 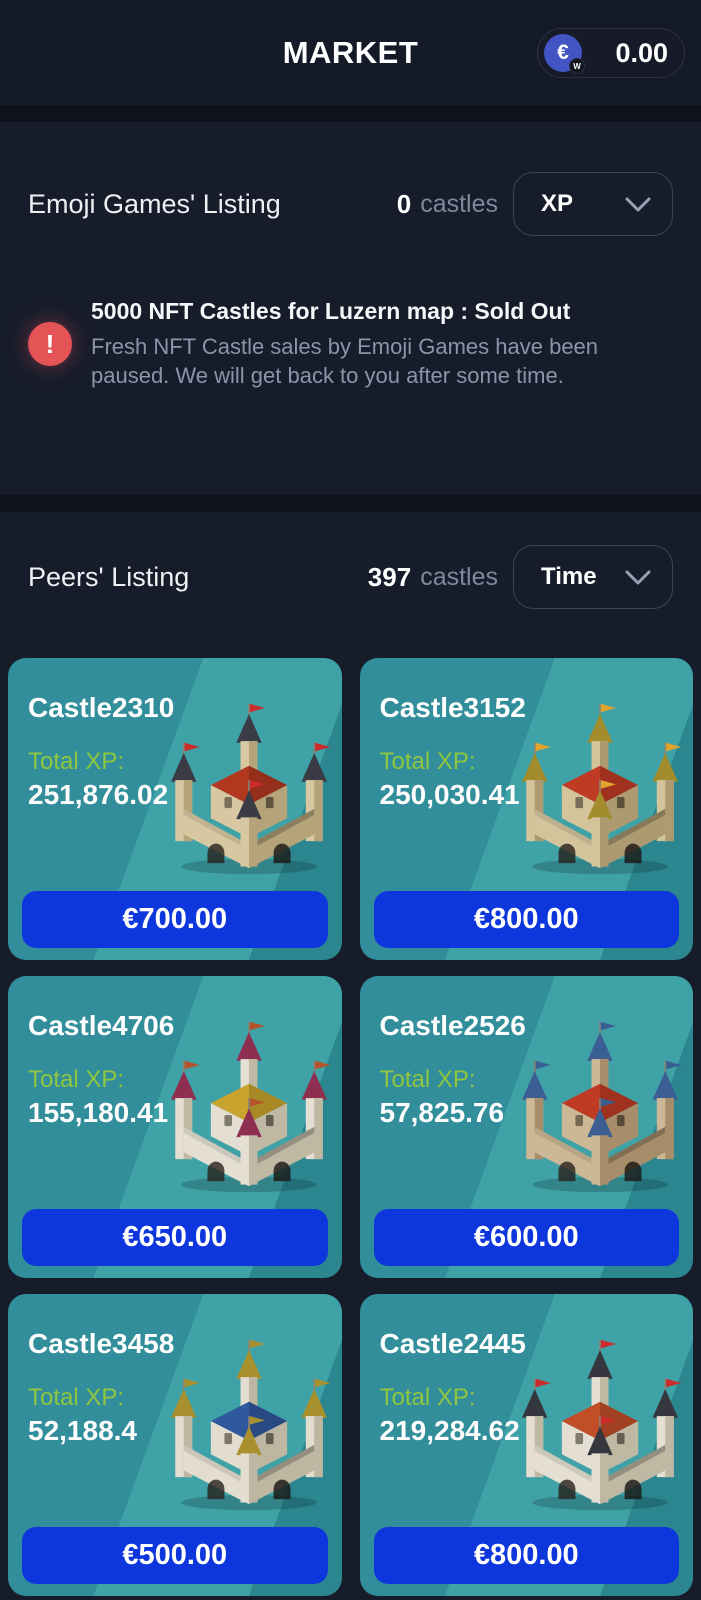 I want to click on peers-castle-count: 397, so click(x=389, y=576).